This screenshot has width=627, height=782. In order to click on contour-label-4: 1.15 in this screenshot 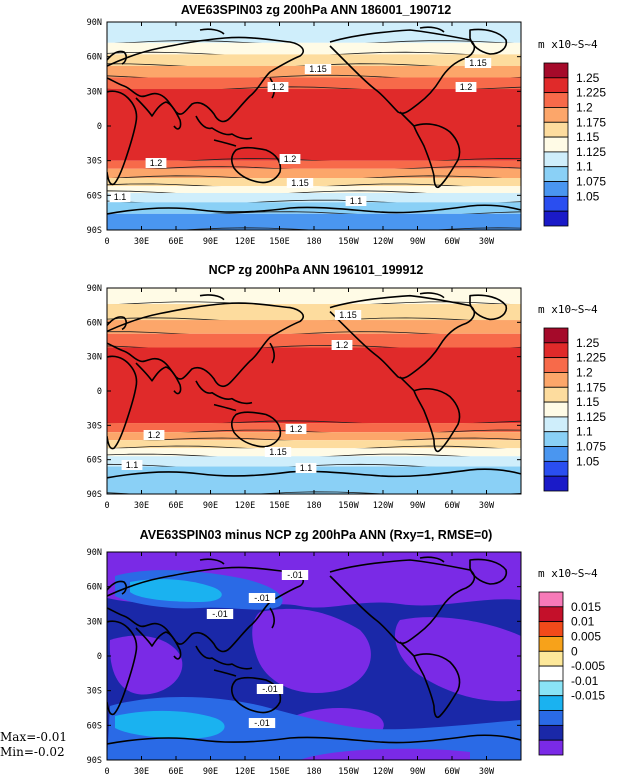, I will do `click(278, 452)`.